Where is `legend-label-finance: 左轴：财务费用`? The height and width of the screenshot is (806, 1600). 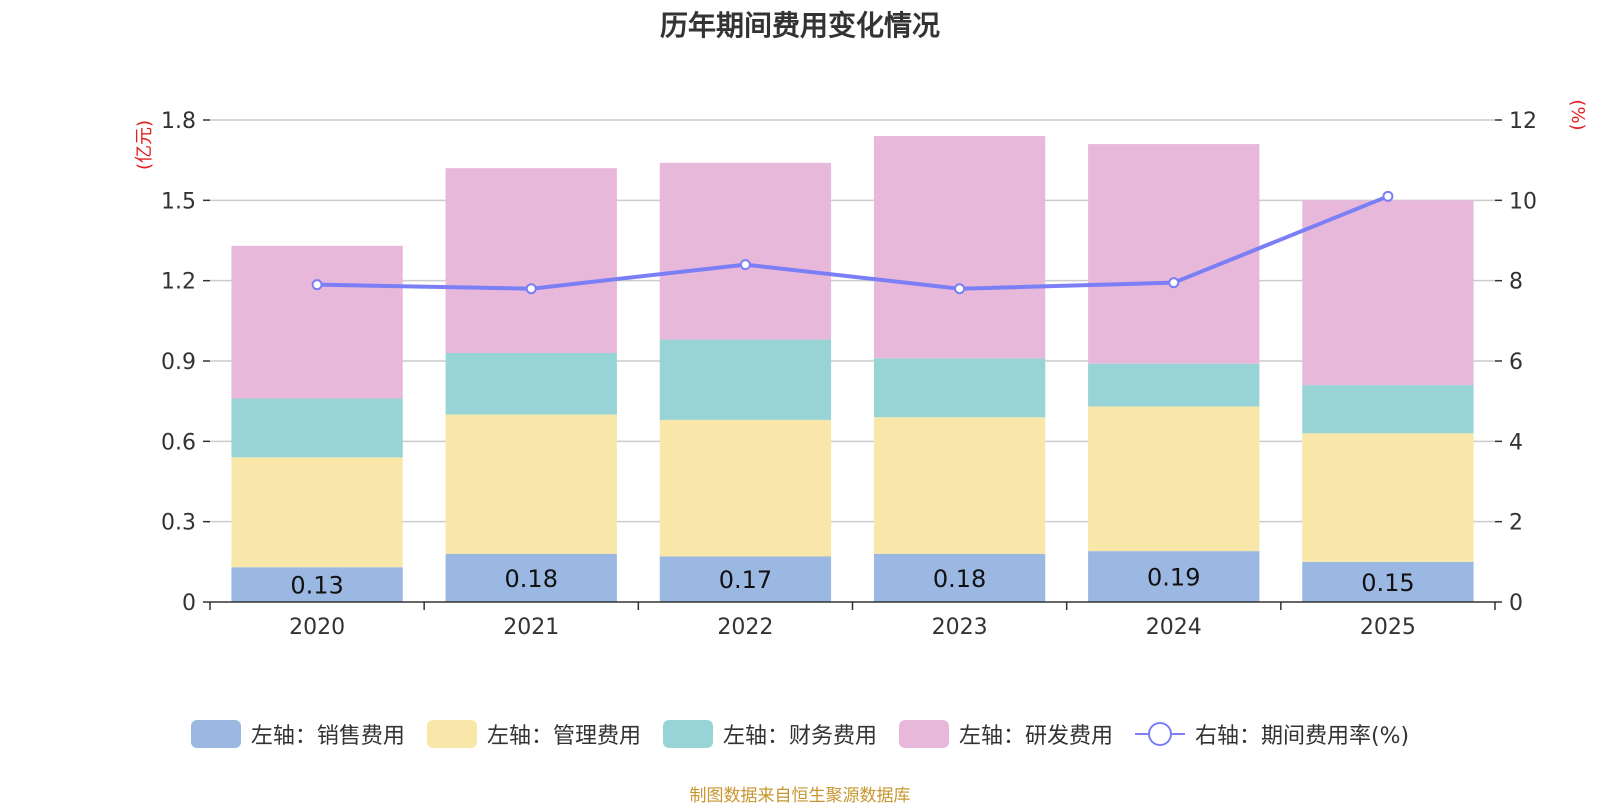
legend-label-finance: 左轴：财务费用 is located at coordinates (799, 736).